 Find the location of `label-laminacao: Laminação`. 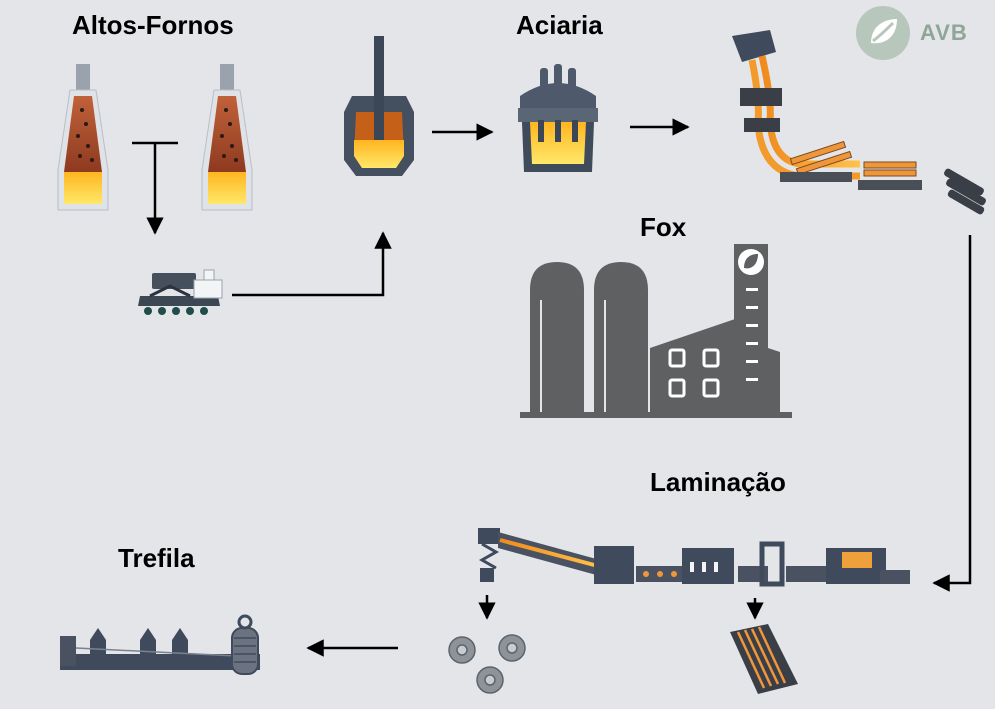

label-laminacao: Laminação is located at coordinates (718, 482).